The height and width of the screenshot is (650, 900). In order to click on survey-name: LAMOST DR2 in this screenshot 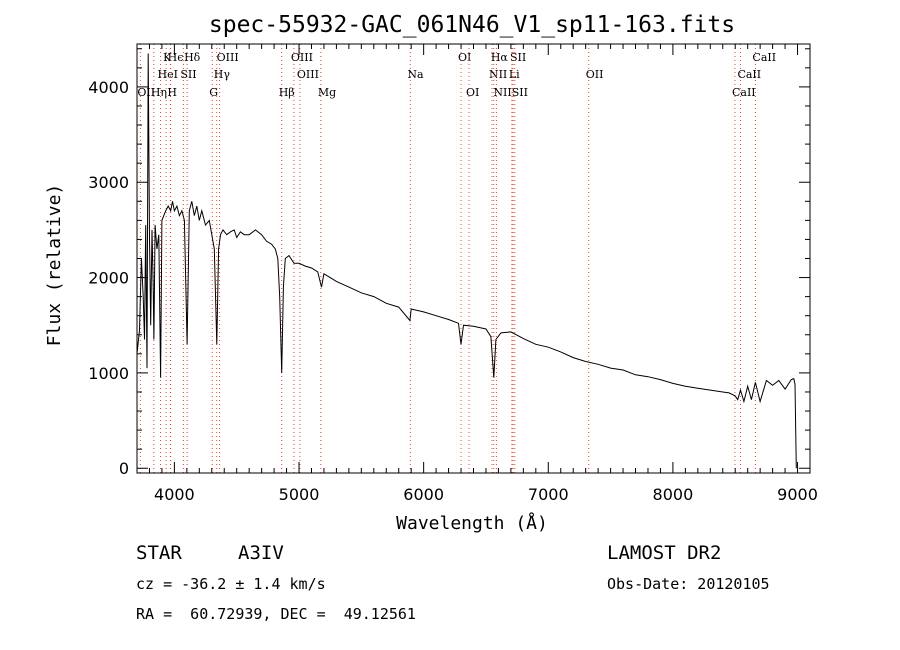, I will do `click(664, 553)`.